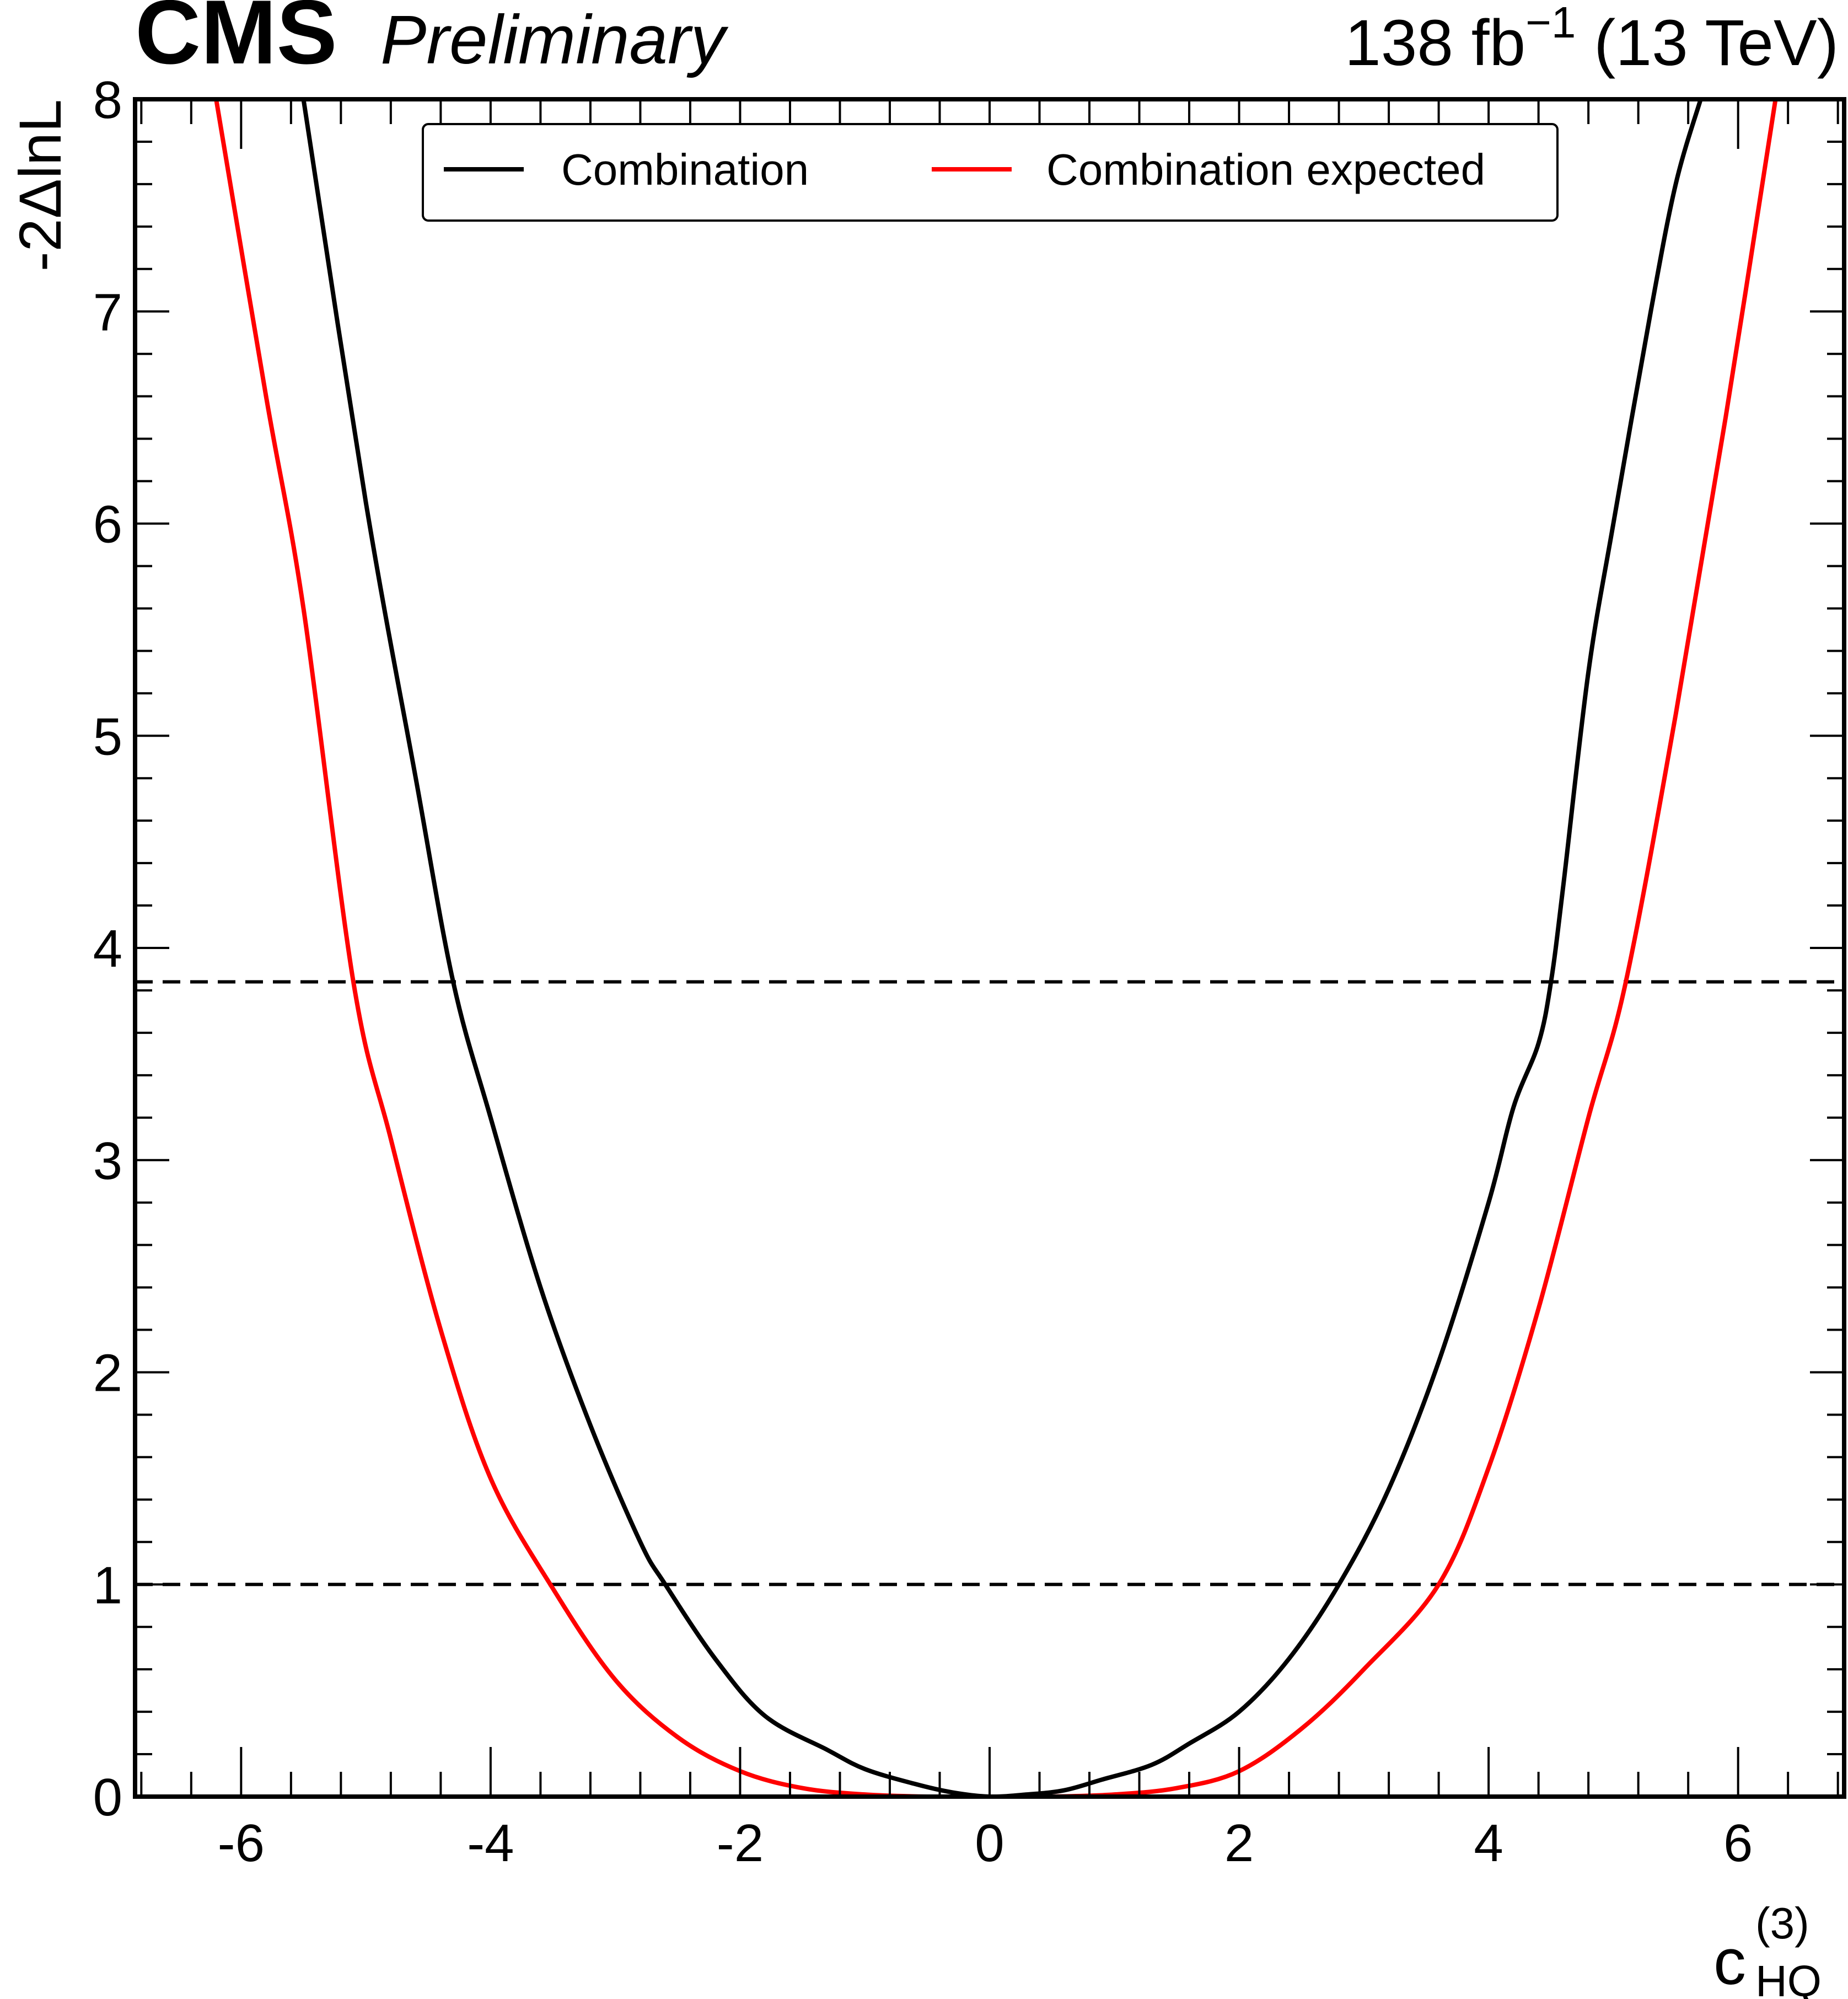  Describe the element at coordinates (1265, 169) in the screenshot. I see `legend-label-combination-expected: Combination expected` at that location.